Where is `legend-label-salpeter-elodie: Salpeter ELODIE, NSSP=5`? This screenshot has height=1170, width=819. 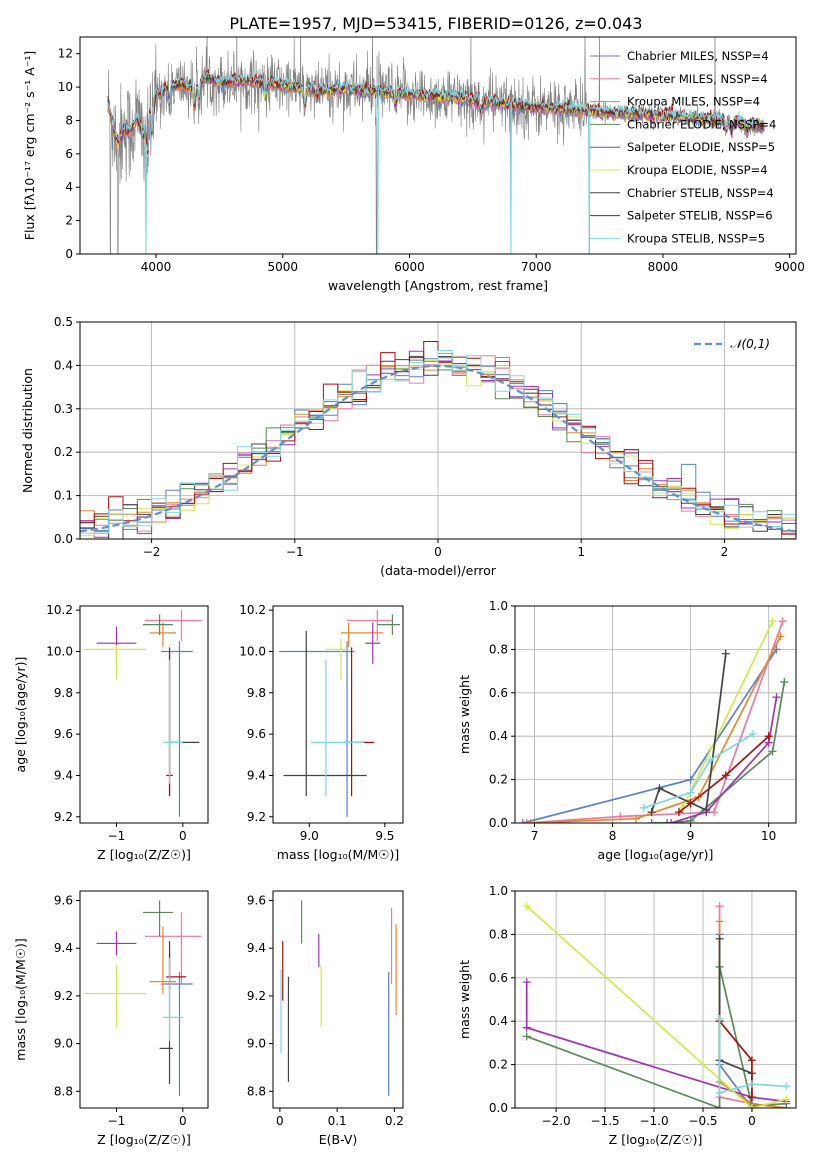 legend-label-salpeter-elodie: Salpeter ELODIE, NSSP=5 is located at coordinates (701, 147).